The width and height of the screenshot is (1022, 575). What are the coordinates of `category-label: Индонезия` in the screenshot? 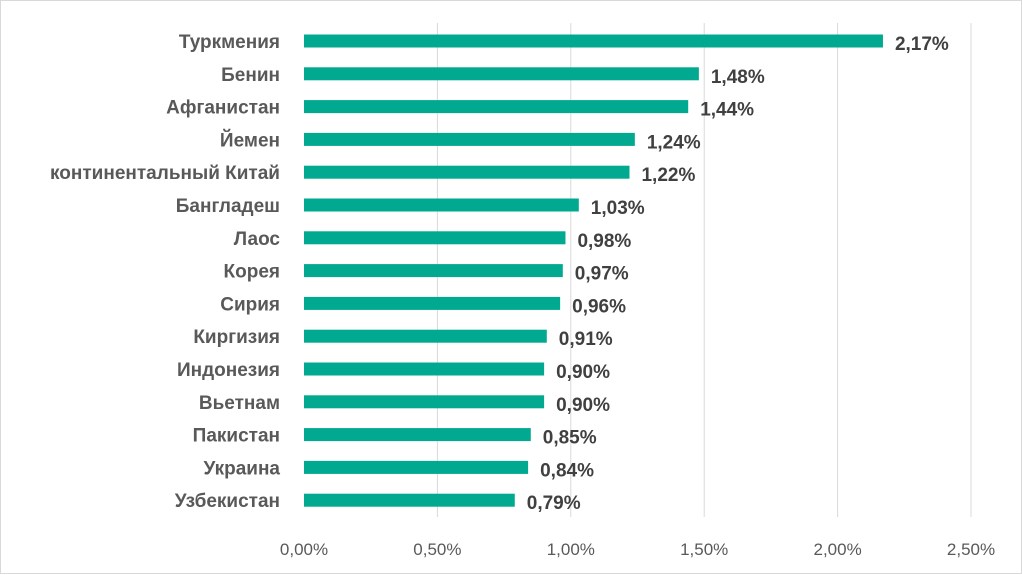 It's located at (228, 370).